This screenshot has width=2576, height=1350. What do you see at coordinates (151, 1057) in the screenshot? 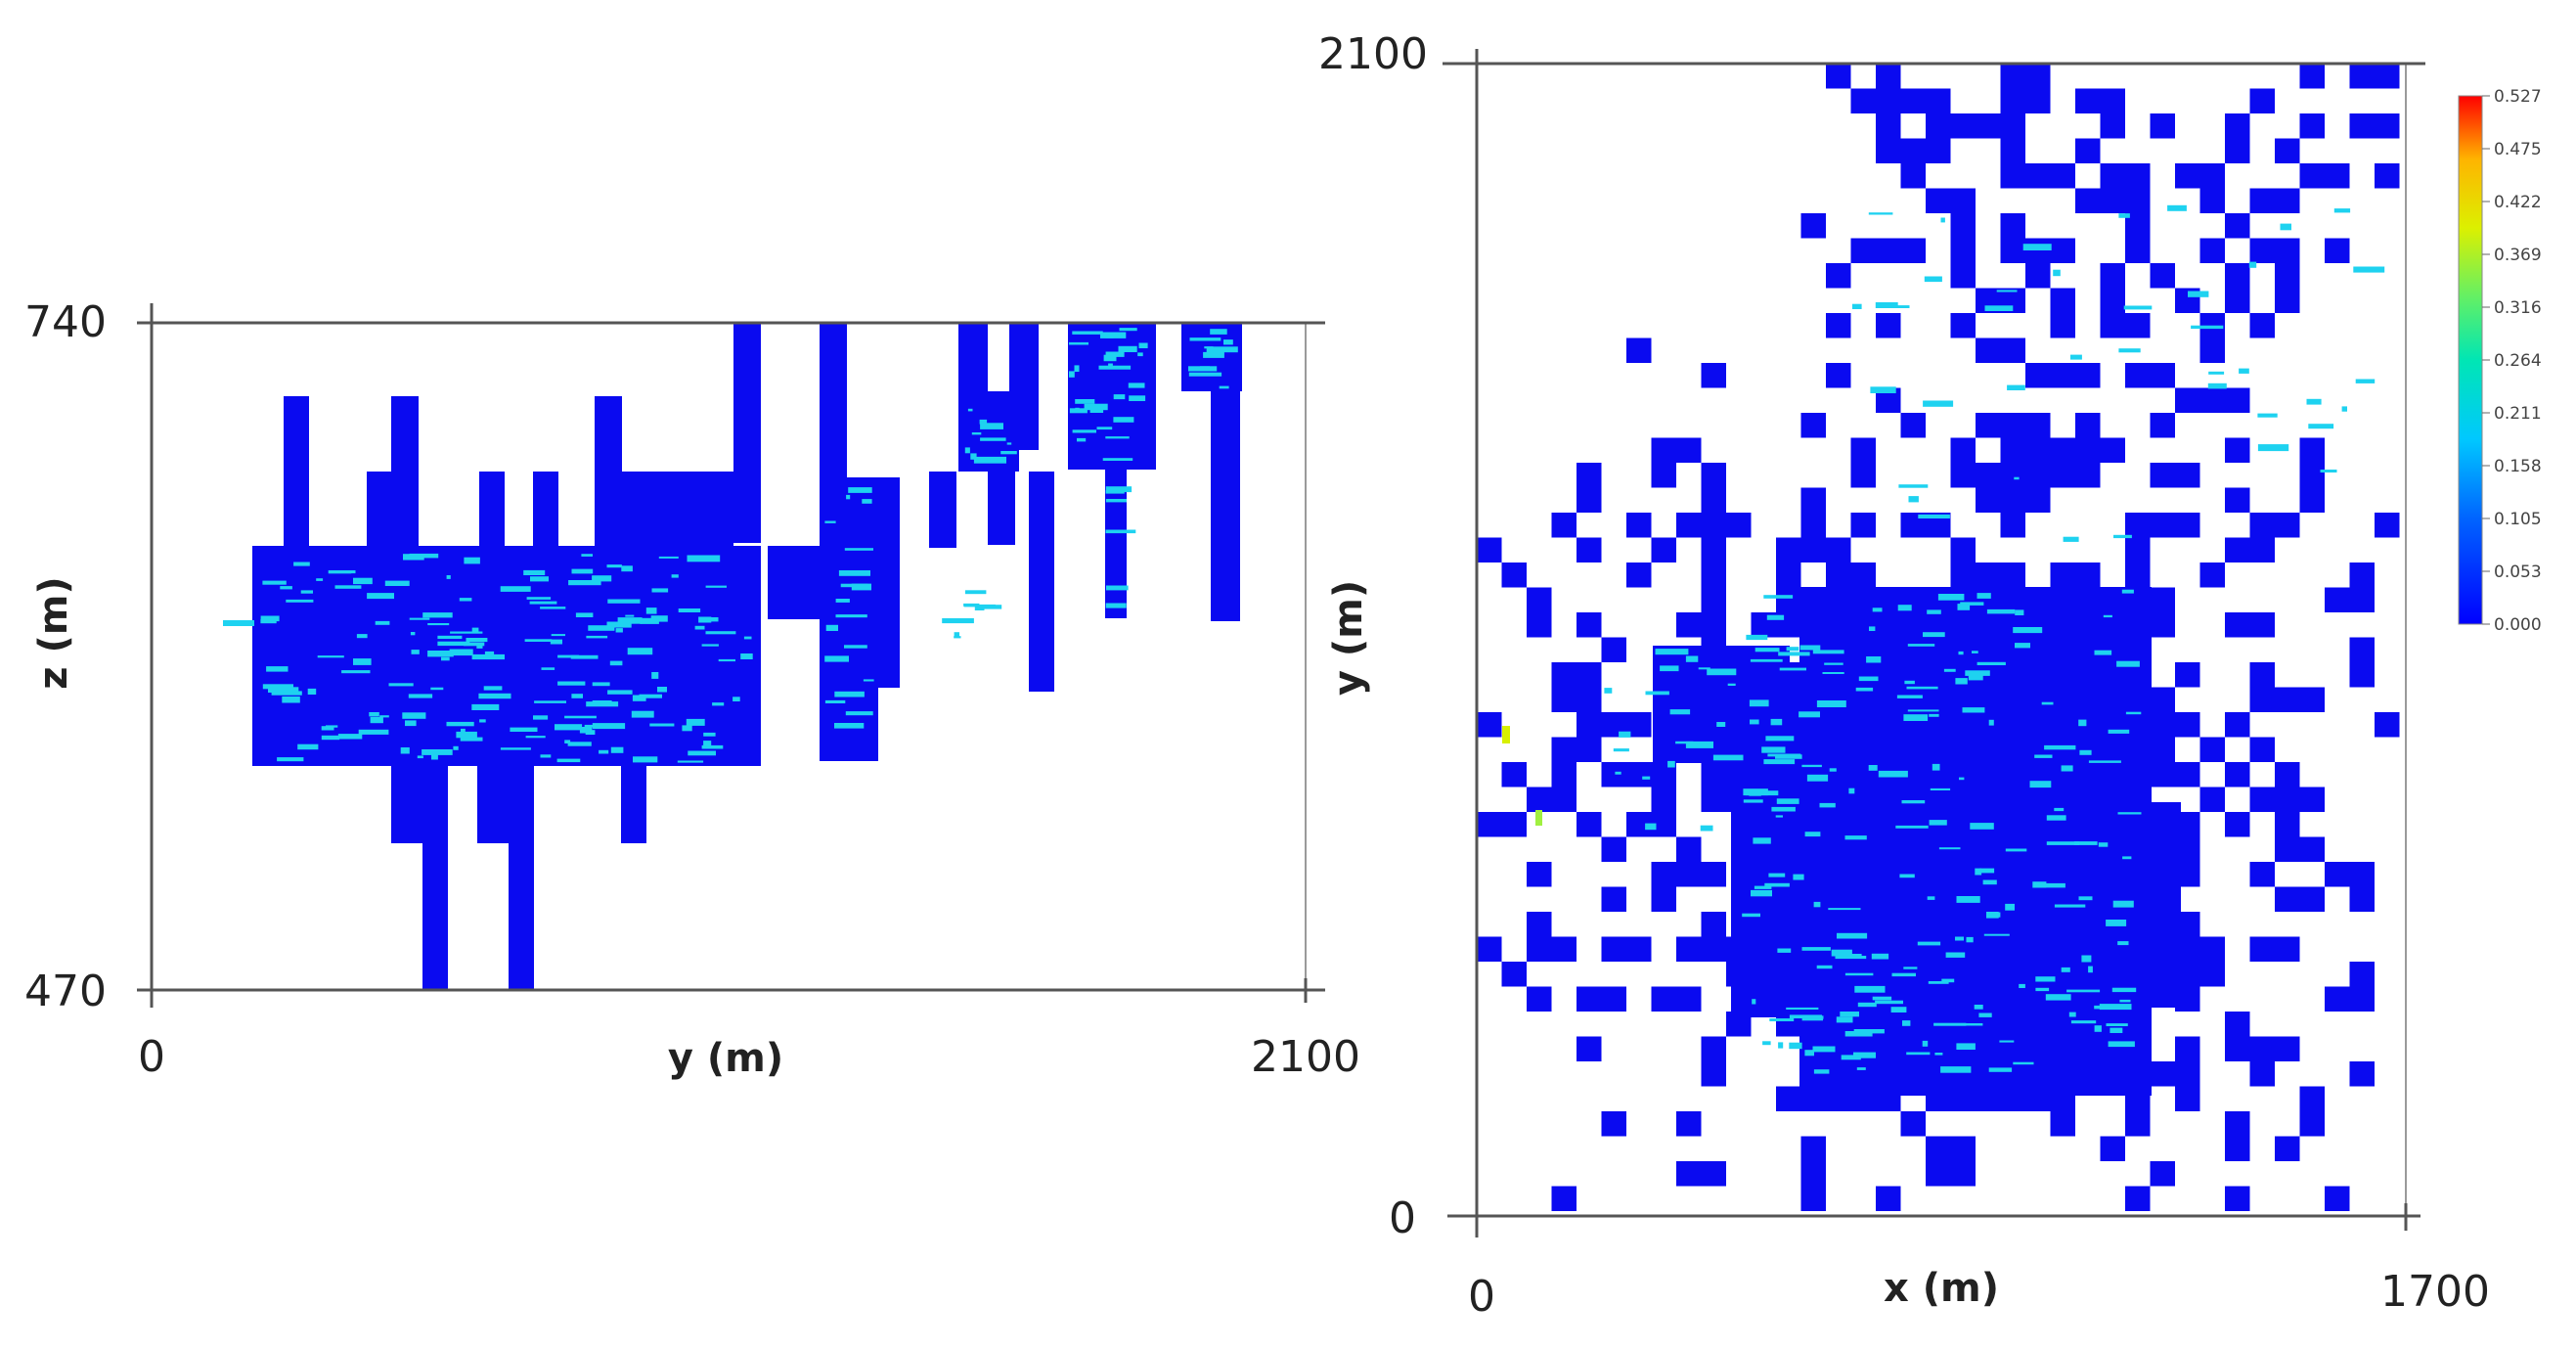
I see `left-xtick-0: 0` at bounding box center [151, 1057].